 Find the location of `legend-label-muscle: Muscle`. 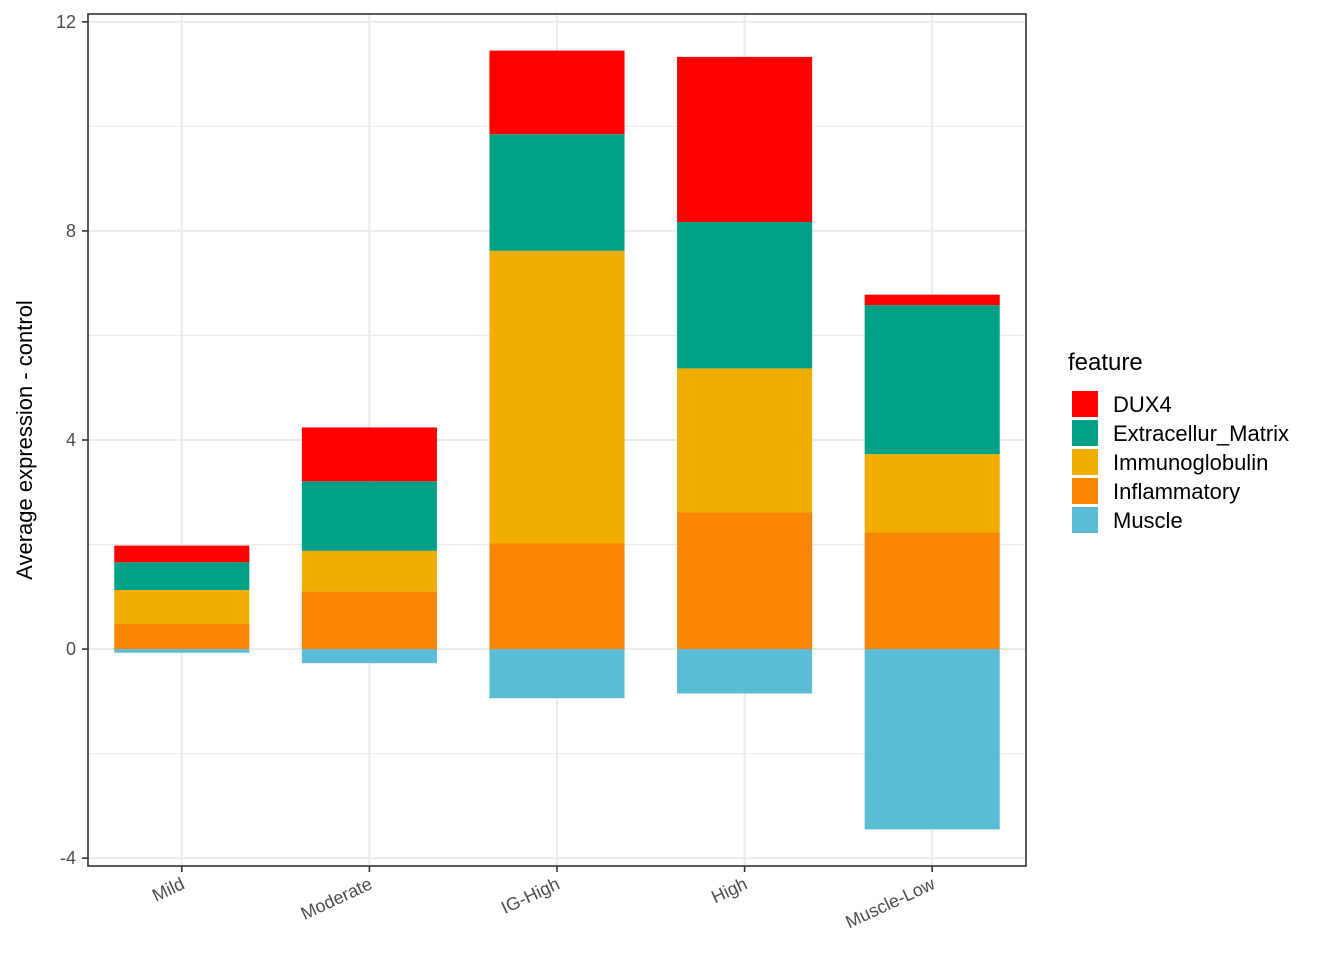

legend-label-muscle: Muscle is located at coordinates (1148, 520).